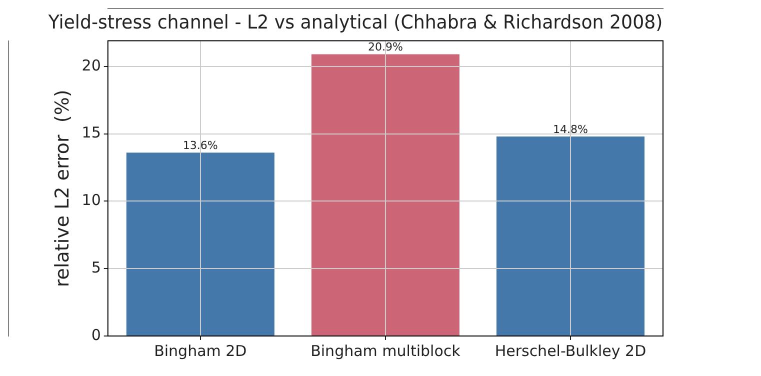 This screenshot has width=761, height=376. What do you see at coordinates (96, 335) in the screenshot?
I see `y-tick-label: 0` at bounding box center [96, 335].